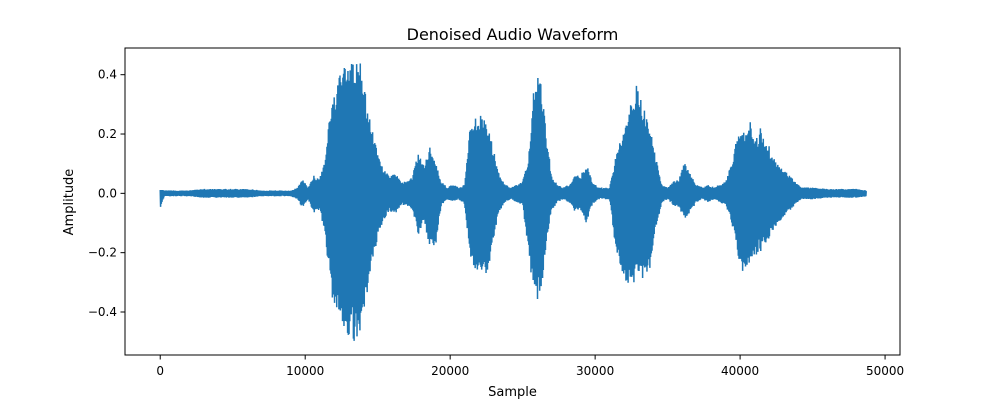  Describe the element at coordinates (305, 371) in the screenshot. I see `x-tick-label: 10000` at that location.